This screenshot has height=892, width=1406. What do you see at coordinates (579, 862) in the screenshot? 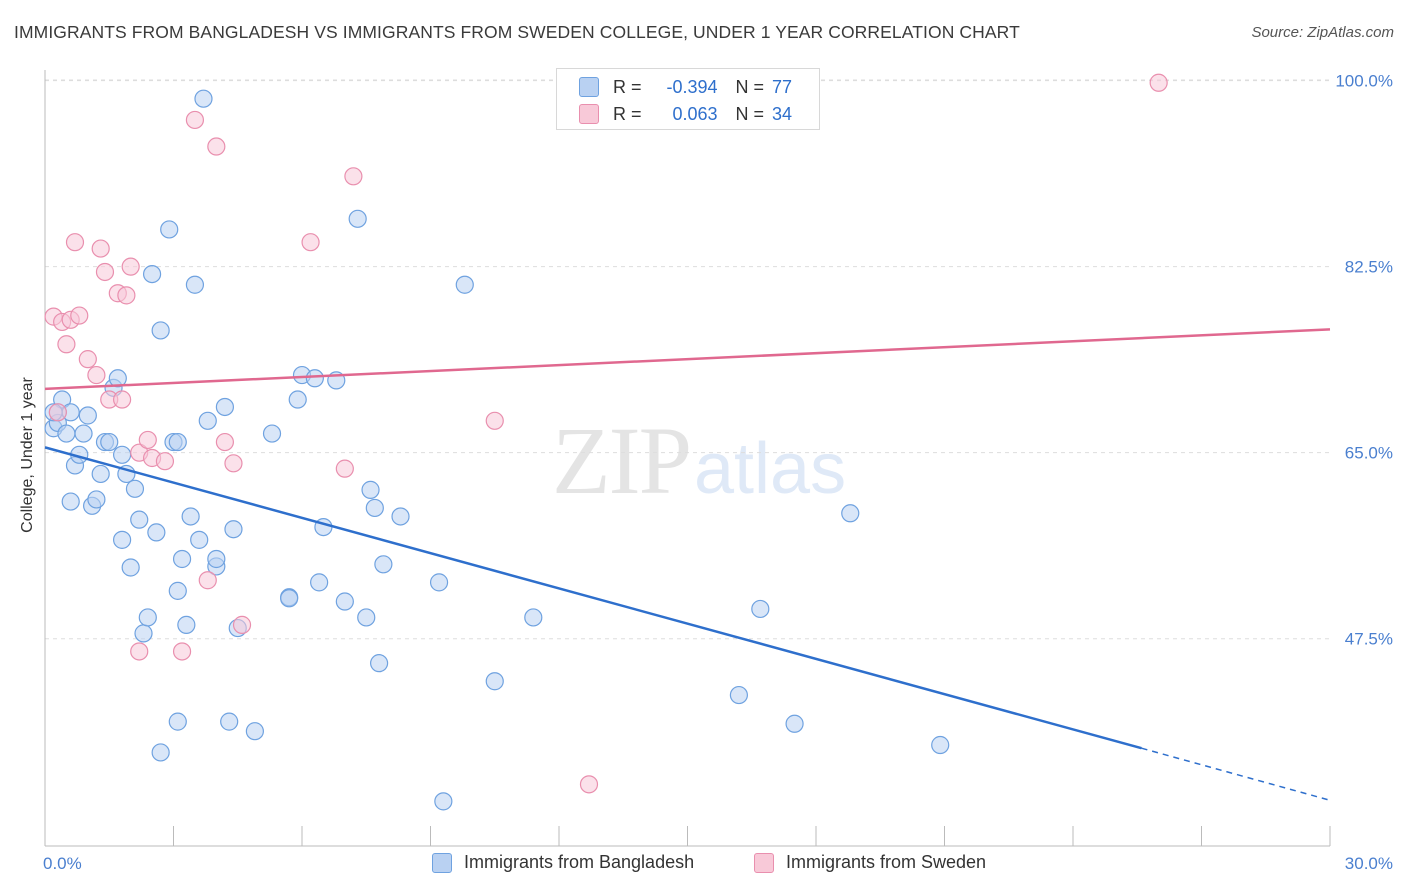
I see `legend-label-bangladesh: Immigrants from Bangladesh` at bounding box center [579, 862].